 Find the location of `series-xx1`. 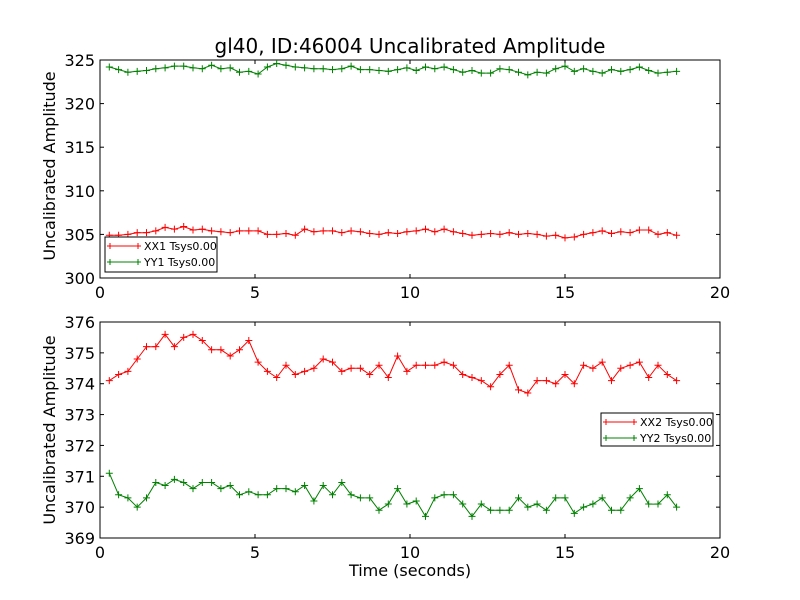

series-xx1 is located at coordinates (393, 232).